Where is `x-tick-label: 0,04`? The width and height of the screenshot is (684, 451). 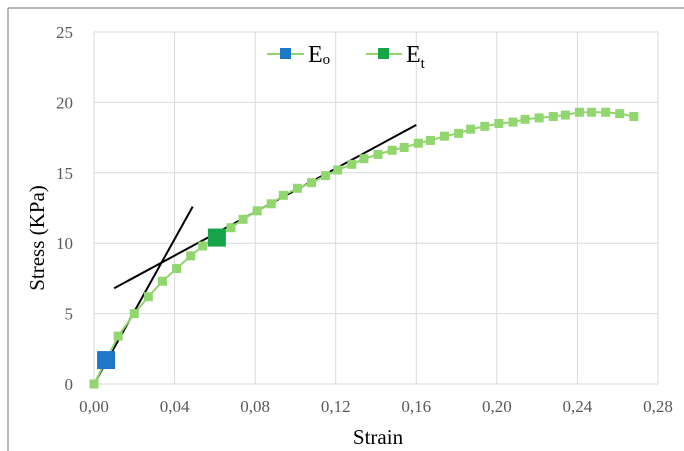
x-tick-label: 0,04 is located at coordinates (175, 406).